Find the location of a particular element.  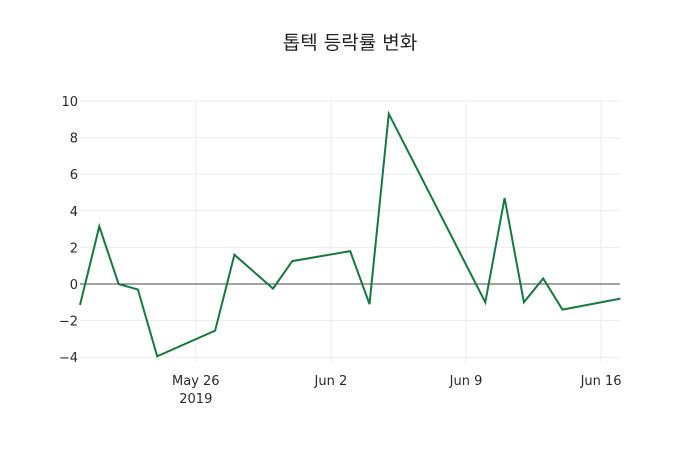

y-tick-label: 10 is located at coordinates (69, 102).